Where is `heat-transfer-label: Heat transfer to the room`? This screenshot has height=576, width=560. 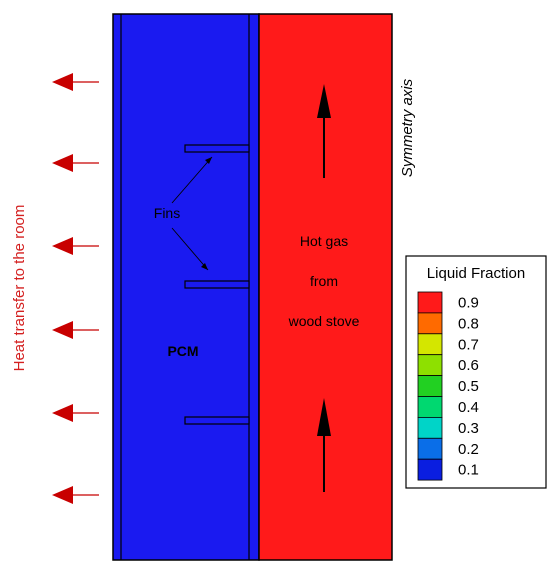
heat-transfer-label: Heat transfer to the room is located at coordinates (19, 288).